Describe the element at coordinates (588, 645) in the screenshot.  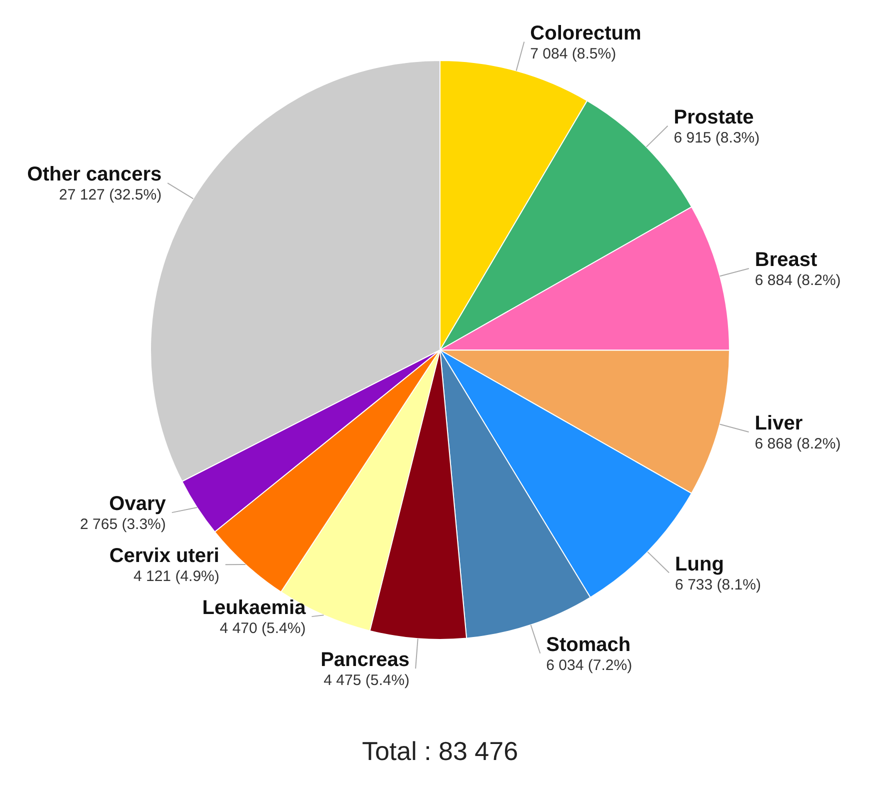
I see `slice-label: Stomach` at that location.